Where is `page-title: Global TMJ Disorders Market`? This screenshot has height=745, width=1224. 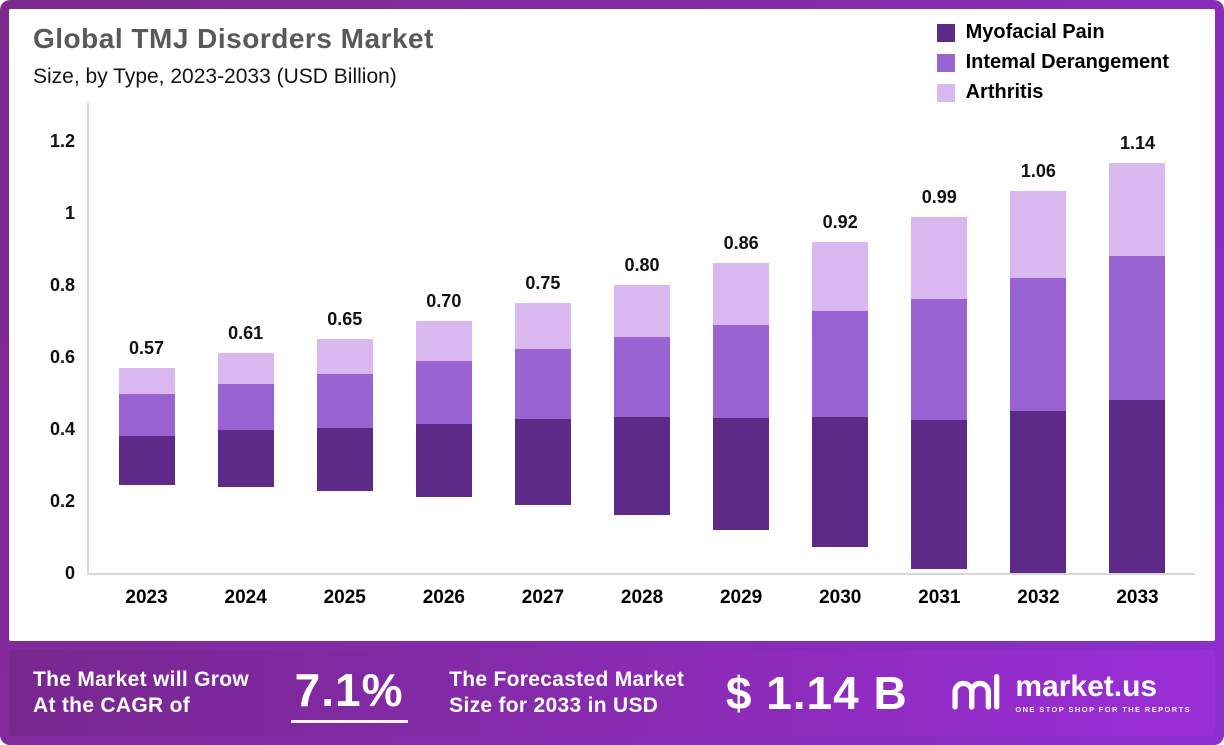
page-title: Global TMJ Disorders Market is located at coordinates (233, 38).